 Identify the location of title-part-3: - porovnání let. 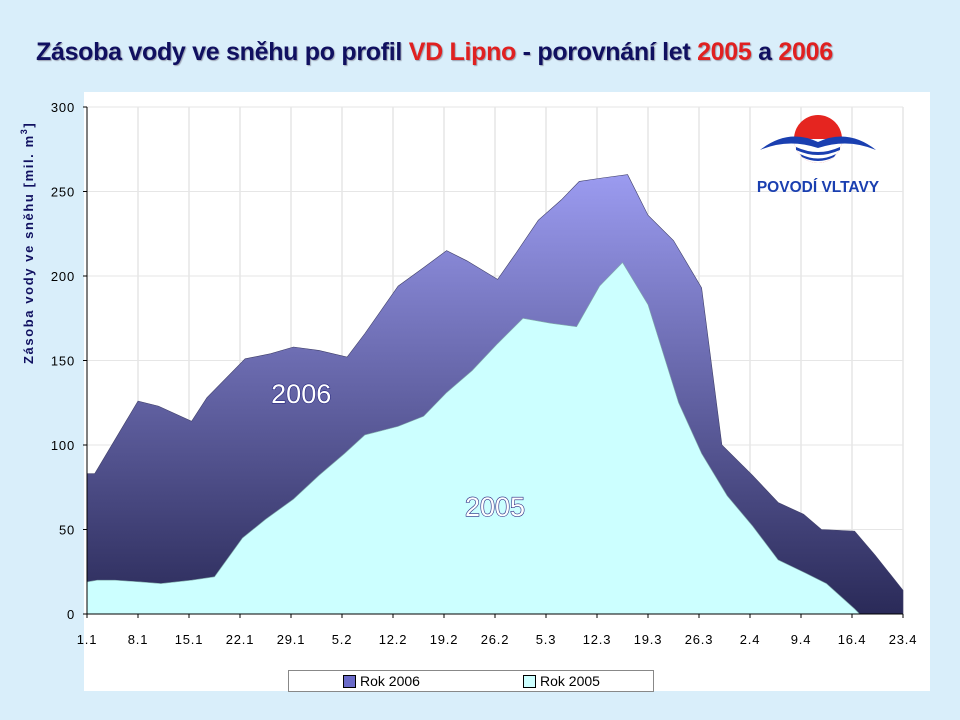
(607, 52).